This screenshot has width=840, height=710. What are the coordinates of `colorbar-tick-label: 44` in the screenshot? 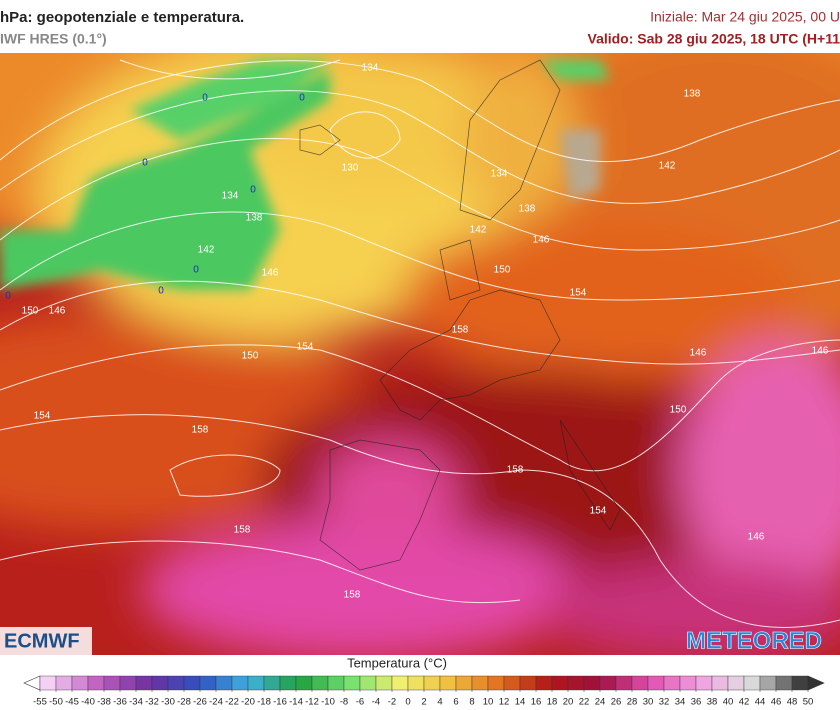 It's located at (760, 702).